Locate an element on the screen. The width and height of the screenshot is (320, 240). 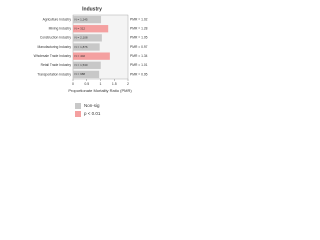
value-label: PMR = 1.34 is located at coordinates (139, 56).